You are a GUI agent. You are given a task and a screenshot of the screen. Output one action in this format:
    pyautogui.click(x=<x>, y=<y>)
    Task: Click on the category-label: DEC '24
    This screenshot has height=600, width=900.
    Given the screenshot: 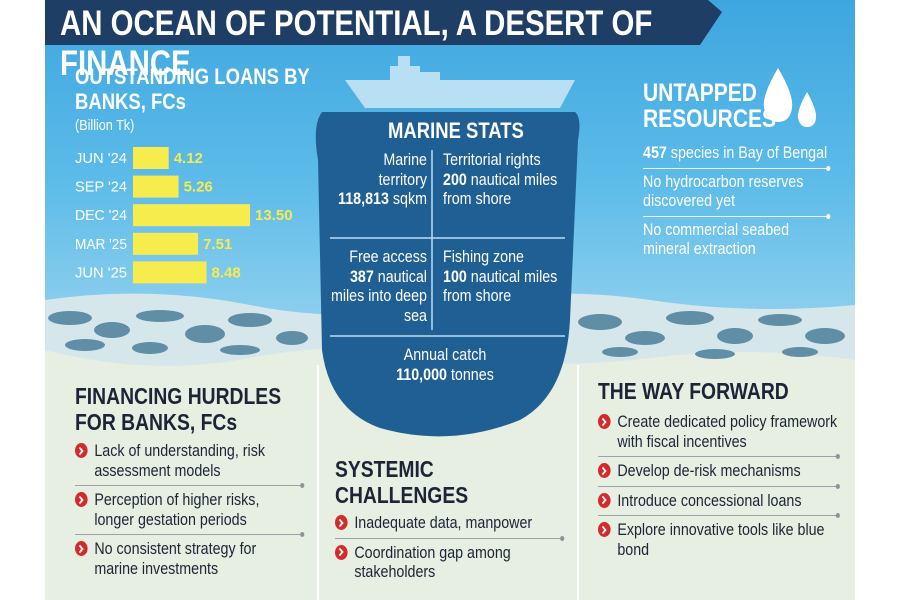 What is the action you would take?
    pyautogui.click(x=101, y=215)
    